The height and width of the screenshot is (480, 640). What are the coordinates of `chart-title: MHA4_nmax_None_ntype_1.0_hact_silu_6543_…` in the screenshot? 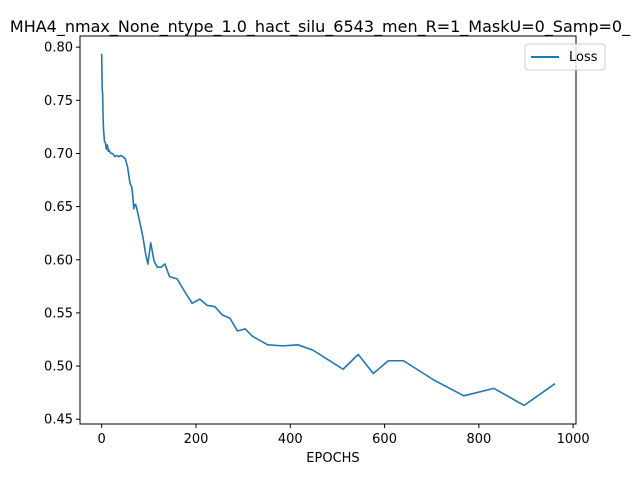 It's located at (320, 27).